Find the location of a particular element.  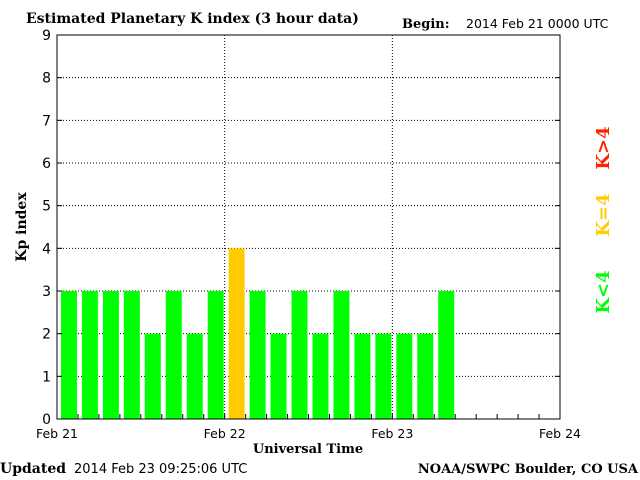

legend-k-greater-4: K>4 is located at coordinates (603, 147).